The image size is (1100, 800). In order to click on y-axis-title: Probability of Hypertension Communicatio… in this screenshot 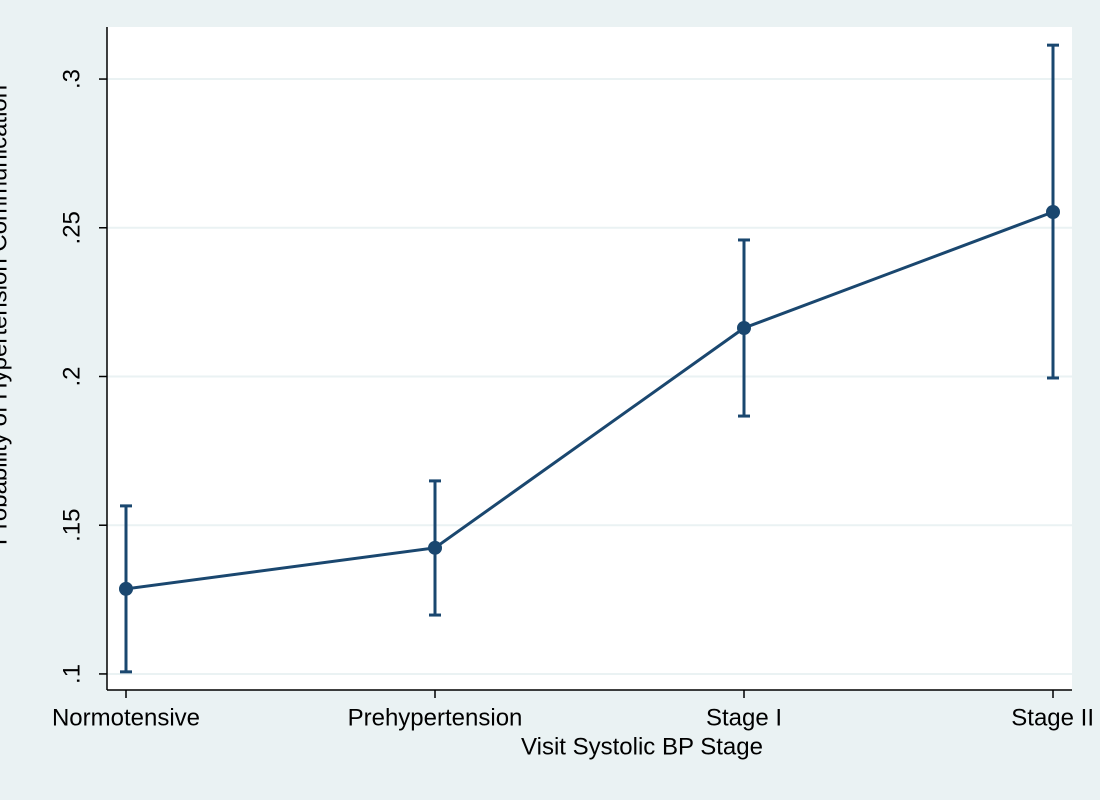, I will do `click(6, 315)`.